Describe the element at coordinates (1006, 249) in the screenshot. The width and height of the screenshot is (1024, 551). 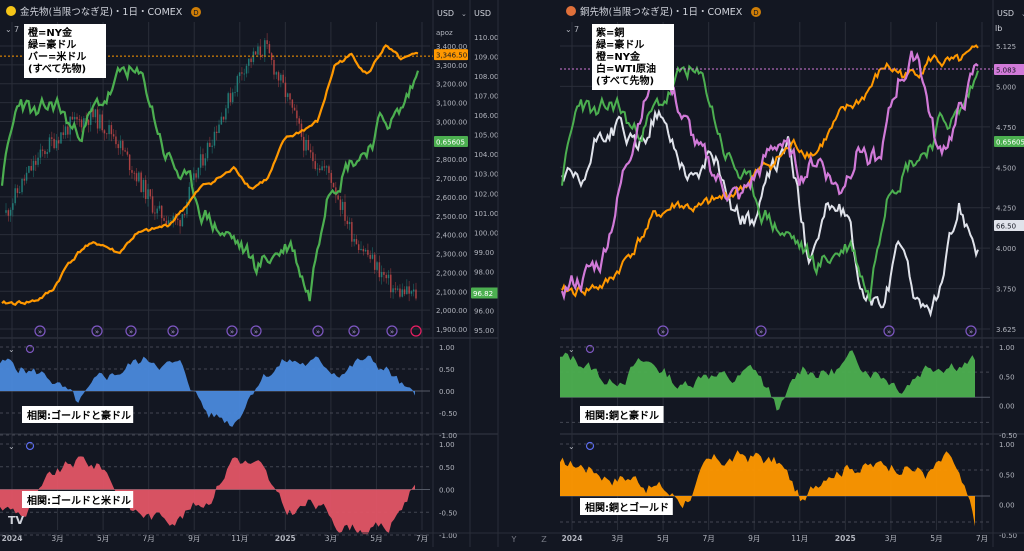
I see `price-tick-label: 4.000` at that location.